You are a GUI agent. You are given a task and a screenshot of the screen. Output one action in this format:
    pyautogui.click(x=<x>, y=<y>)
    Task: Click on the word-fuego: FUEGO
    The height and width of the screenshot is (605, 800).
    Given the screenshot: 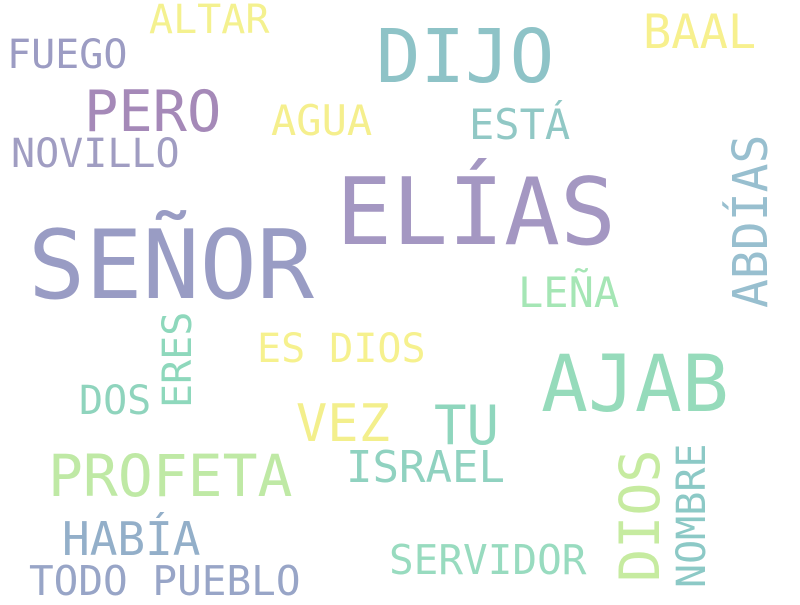 What is the action you would take?
    pyautogui.click(x=67, y=55)
    